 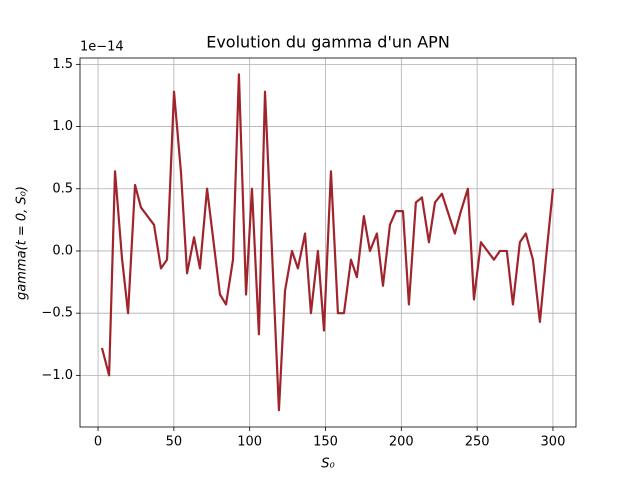 What do you see at coordinates (401, 442) in the screenshot?
I see `x-tick-label: 200` at bounding box center [401, 442].